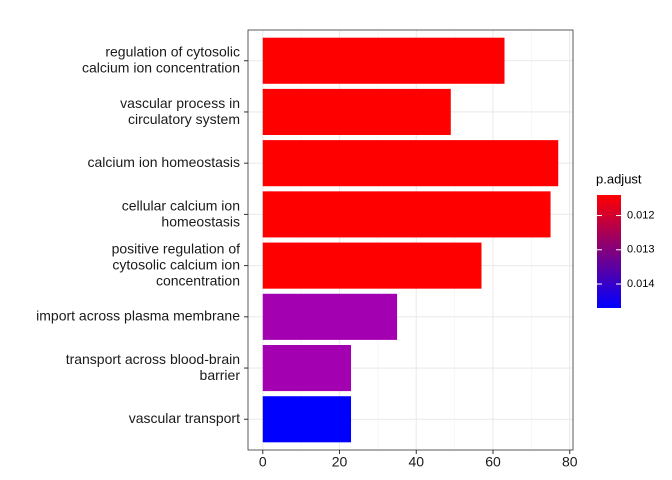  What do you see at coordinates (138, 316) in the screenshot?
I see `y-tick-label: import across plasma membrane` at bounding box center [138, 316].